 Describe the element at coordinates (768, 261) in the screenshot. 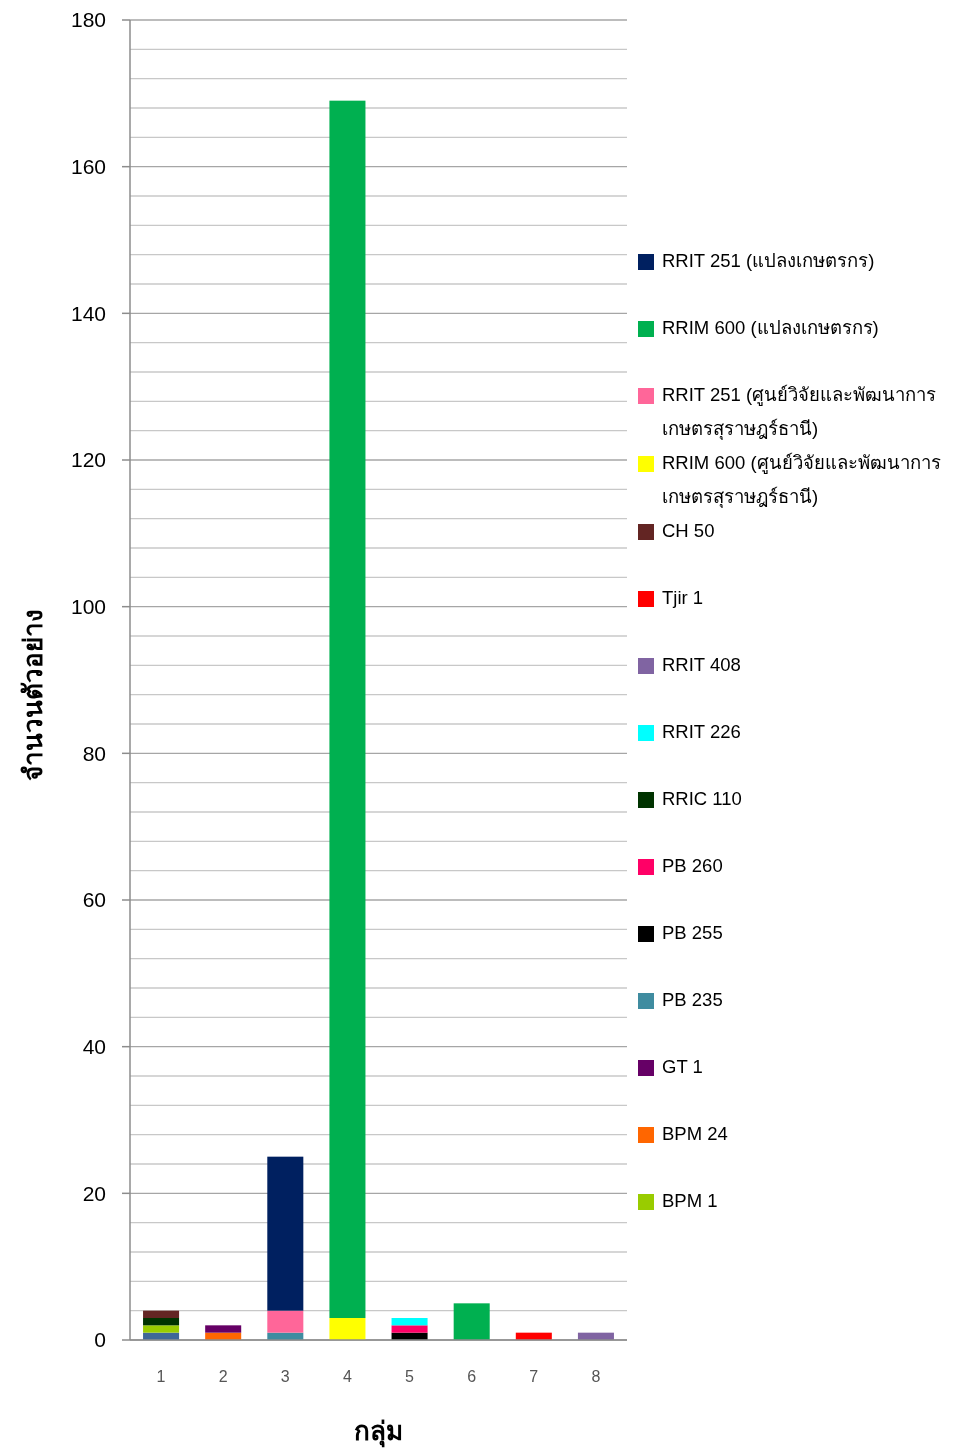

I see `legend-label: RRIT 251 (แปลงเกษตรกร)` at that location.